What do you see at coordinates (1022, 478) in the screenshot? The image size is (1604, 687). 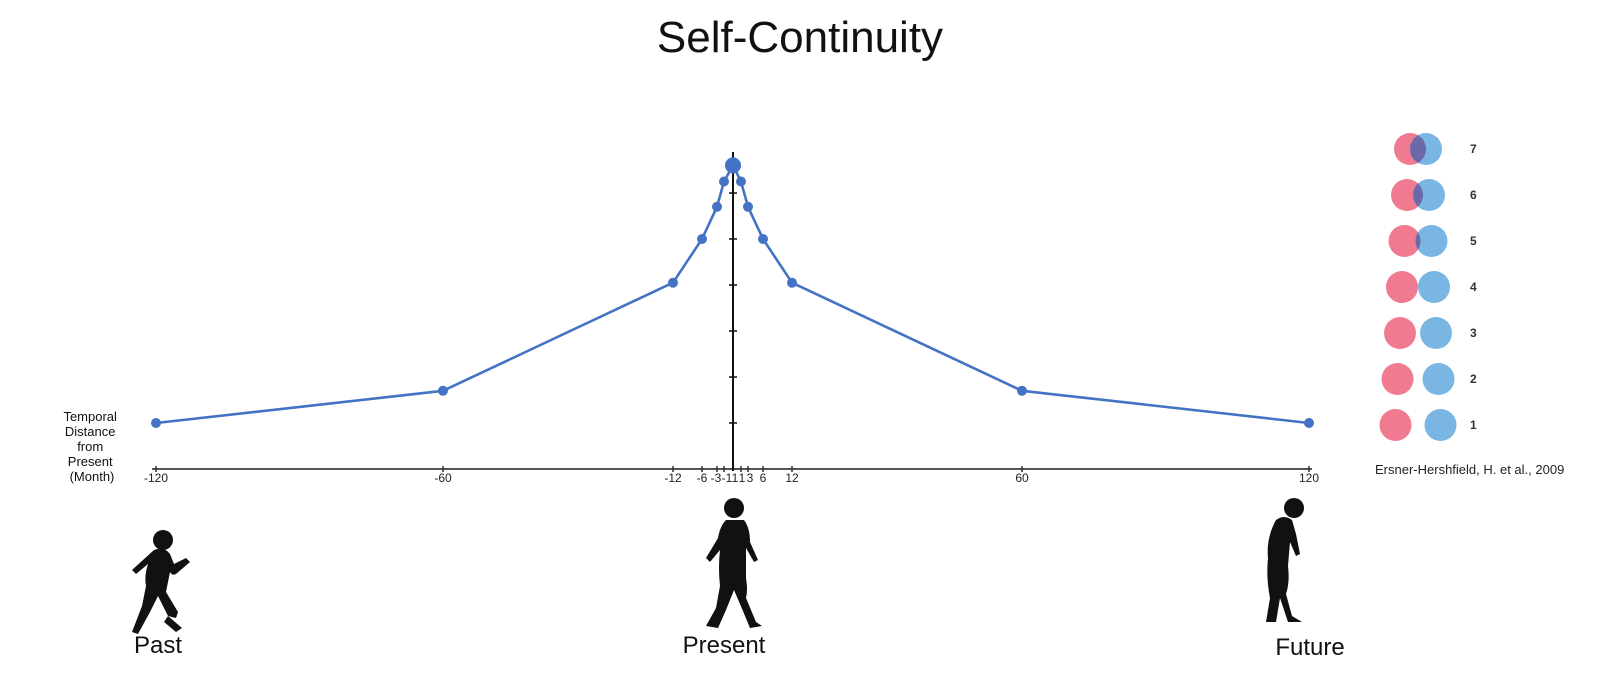 I see `x-tick-label: 60` at bounding box center [1022, 478].